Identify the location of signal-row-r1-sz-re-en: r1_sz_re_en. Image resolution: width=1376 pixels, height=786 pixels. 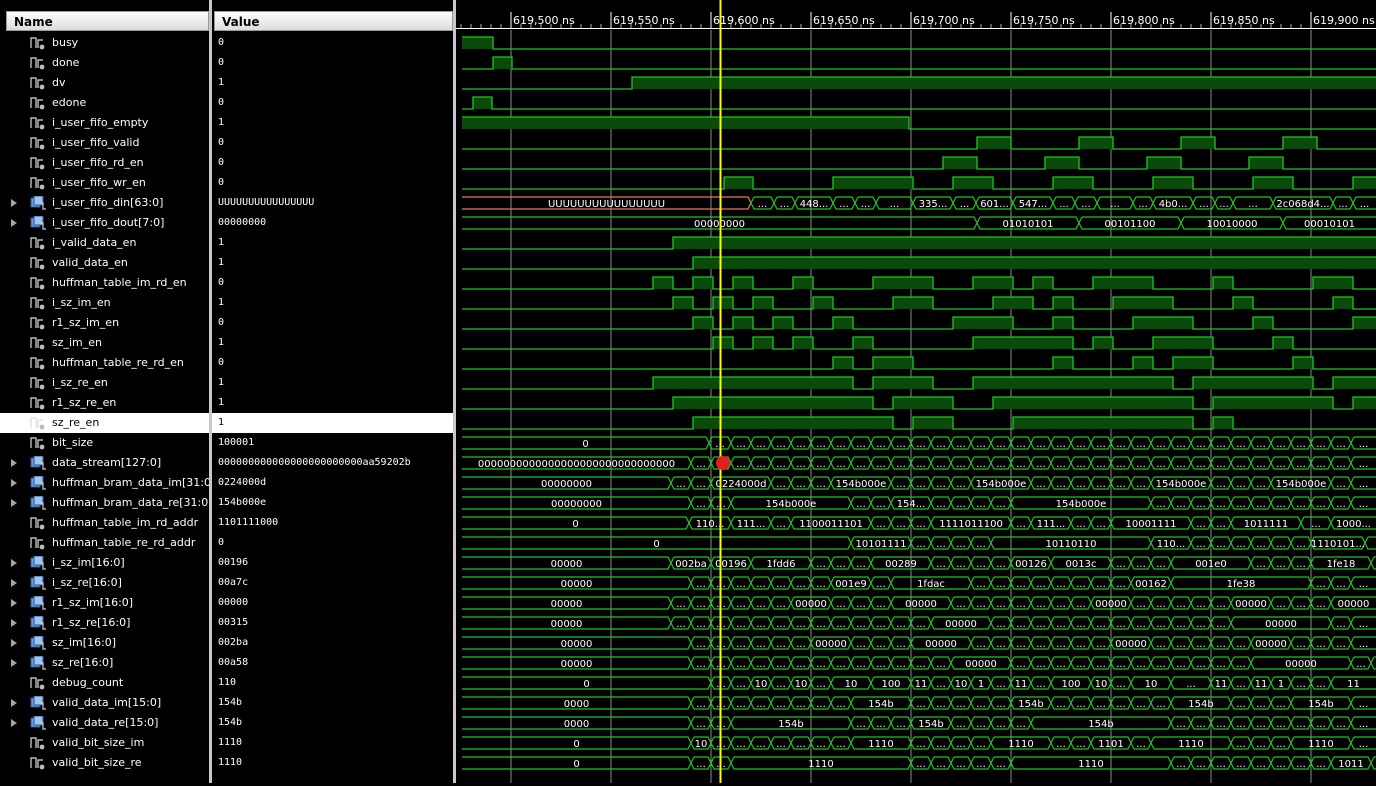
(104, 403).